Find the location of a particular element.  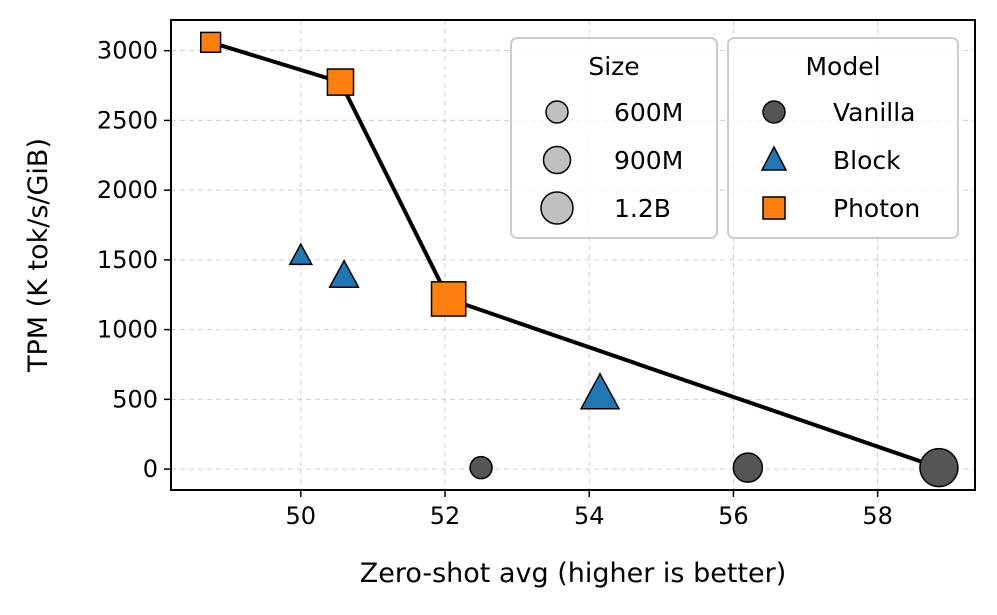

vanilla-900m-point is located at coordinates (748, 467).